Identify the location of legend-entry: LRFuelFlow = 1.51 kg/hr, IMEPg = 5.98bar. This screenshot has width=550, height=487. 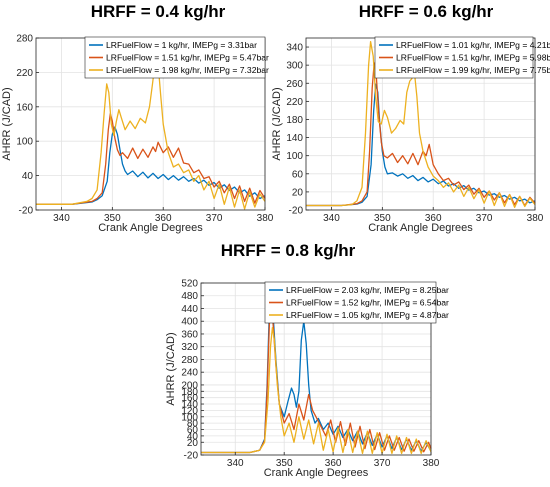
(473, 58).